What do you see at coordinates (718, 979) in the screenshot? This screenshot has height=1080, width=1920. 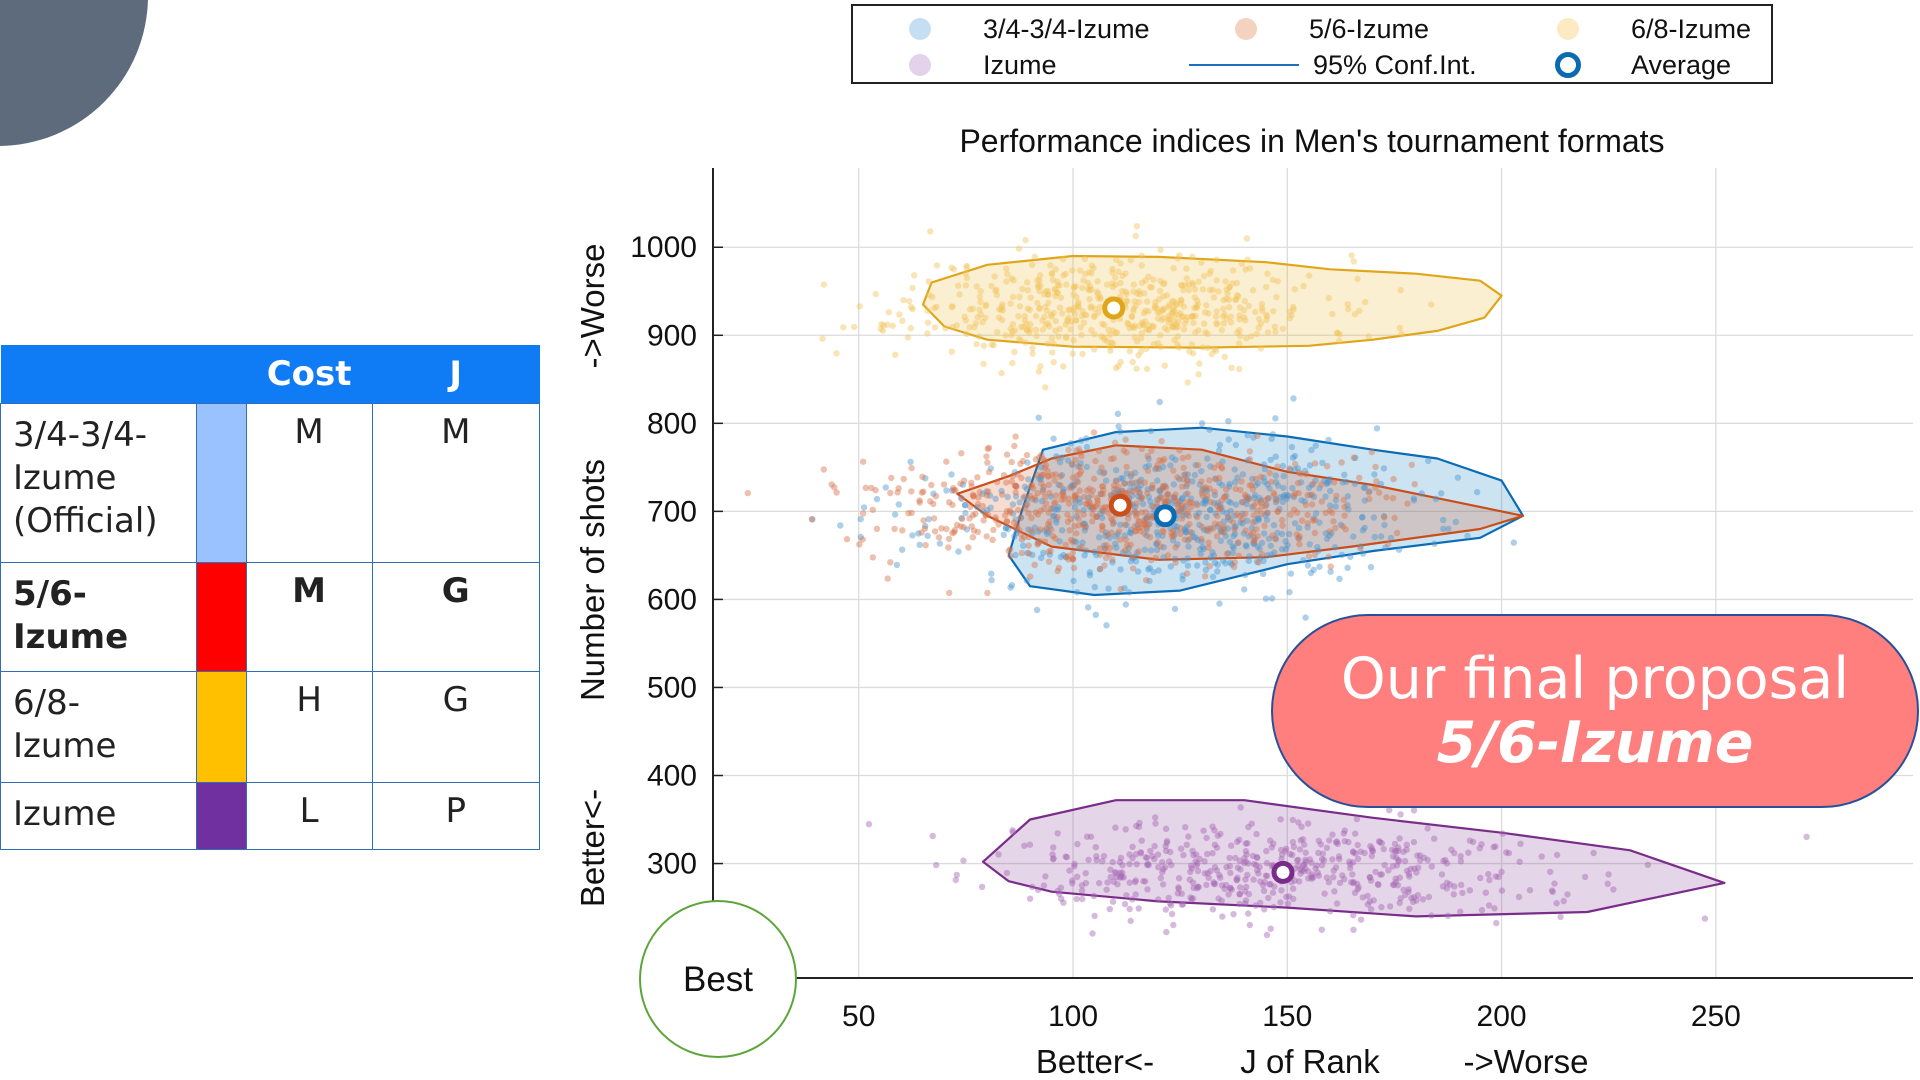 I see `best-label: Best` at bounding box center [718, 979].